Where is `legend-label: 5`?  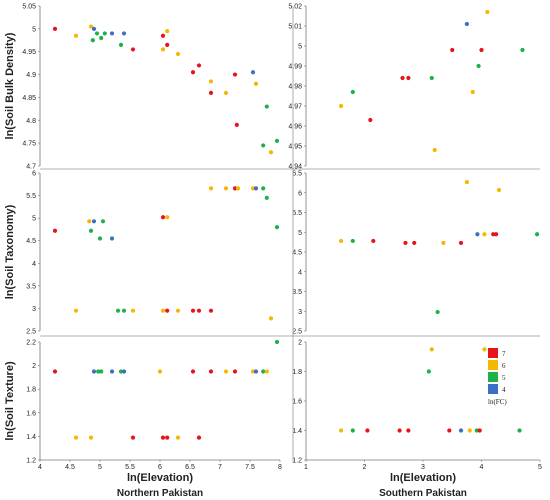
legend-label: 5 is located at coordinates (504, 378).